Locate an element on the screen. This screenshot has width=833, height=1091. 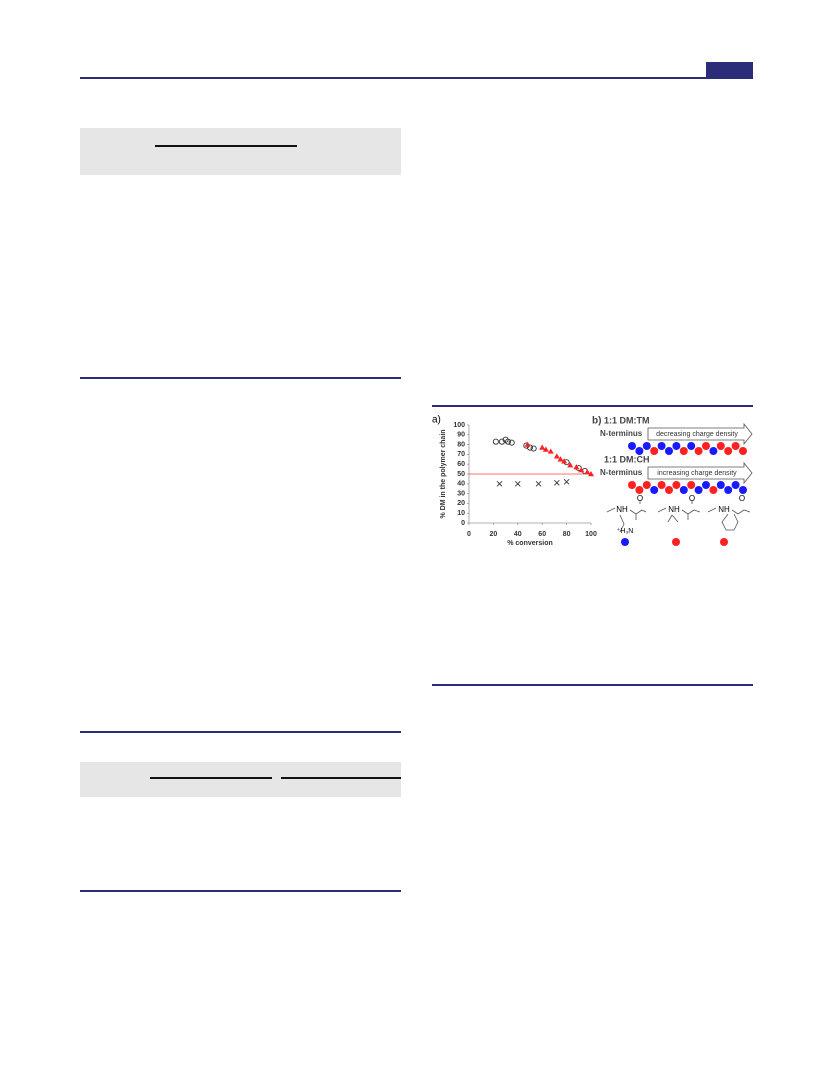
y-tick-label: 80 is located at coordinates (461, 444).